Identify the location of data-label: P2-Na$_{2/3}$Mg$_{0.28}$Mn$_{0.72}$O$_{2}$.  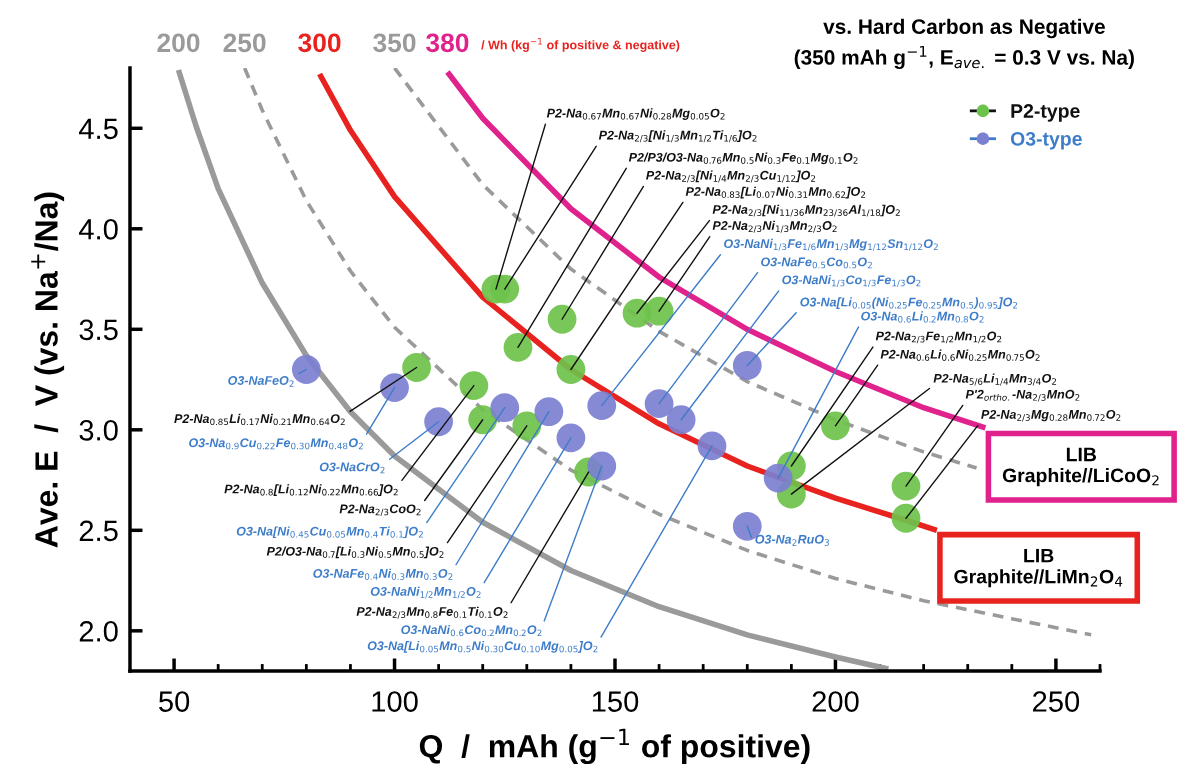
(1051, 415).